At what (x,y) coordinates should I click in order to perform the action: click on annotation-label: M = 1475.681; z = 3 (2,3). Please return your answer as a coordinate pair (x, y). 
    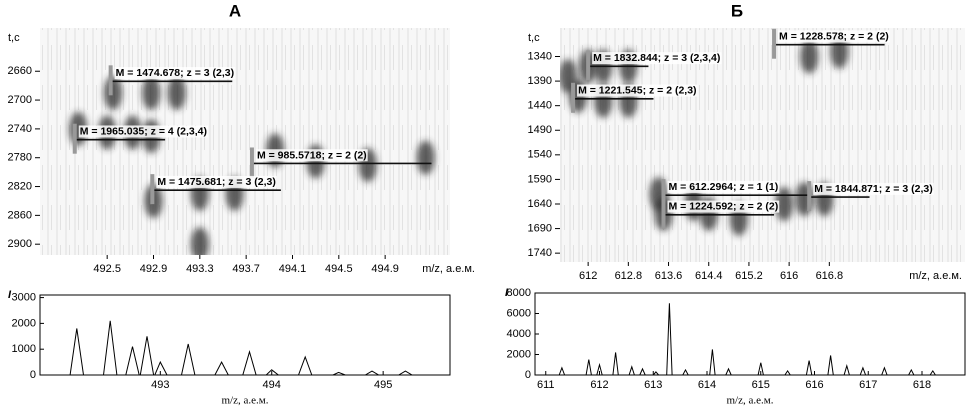
    Looking at the image, I should click on (216, 182).